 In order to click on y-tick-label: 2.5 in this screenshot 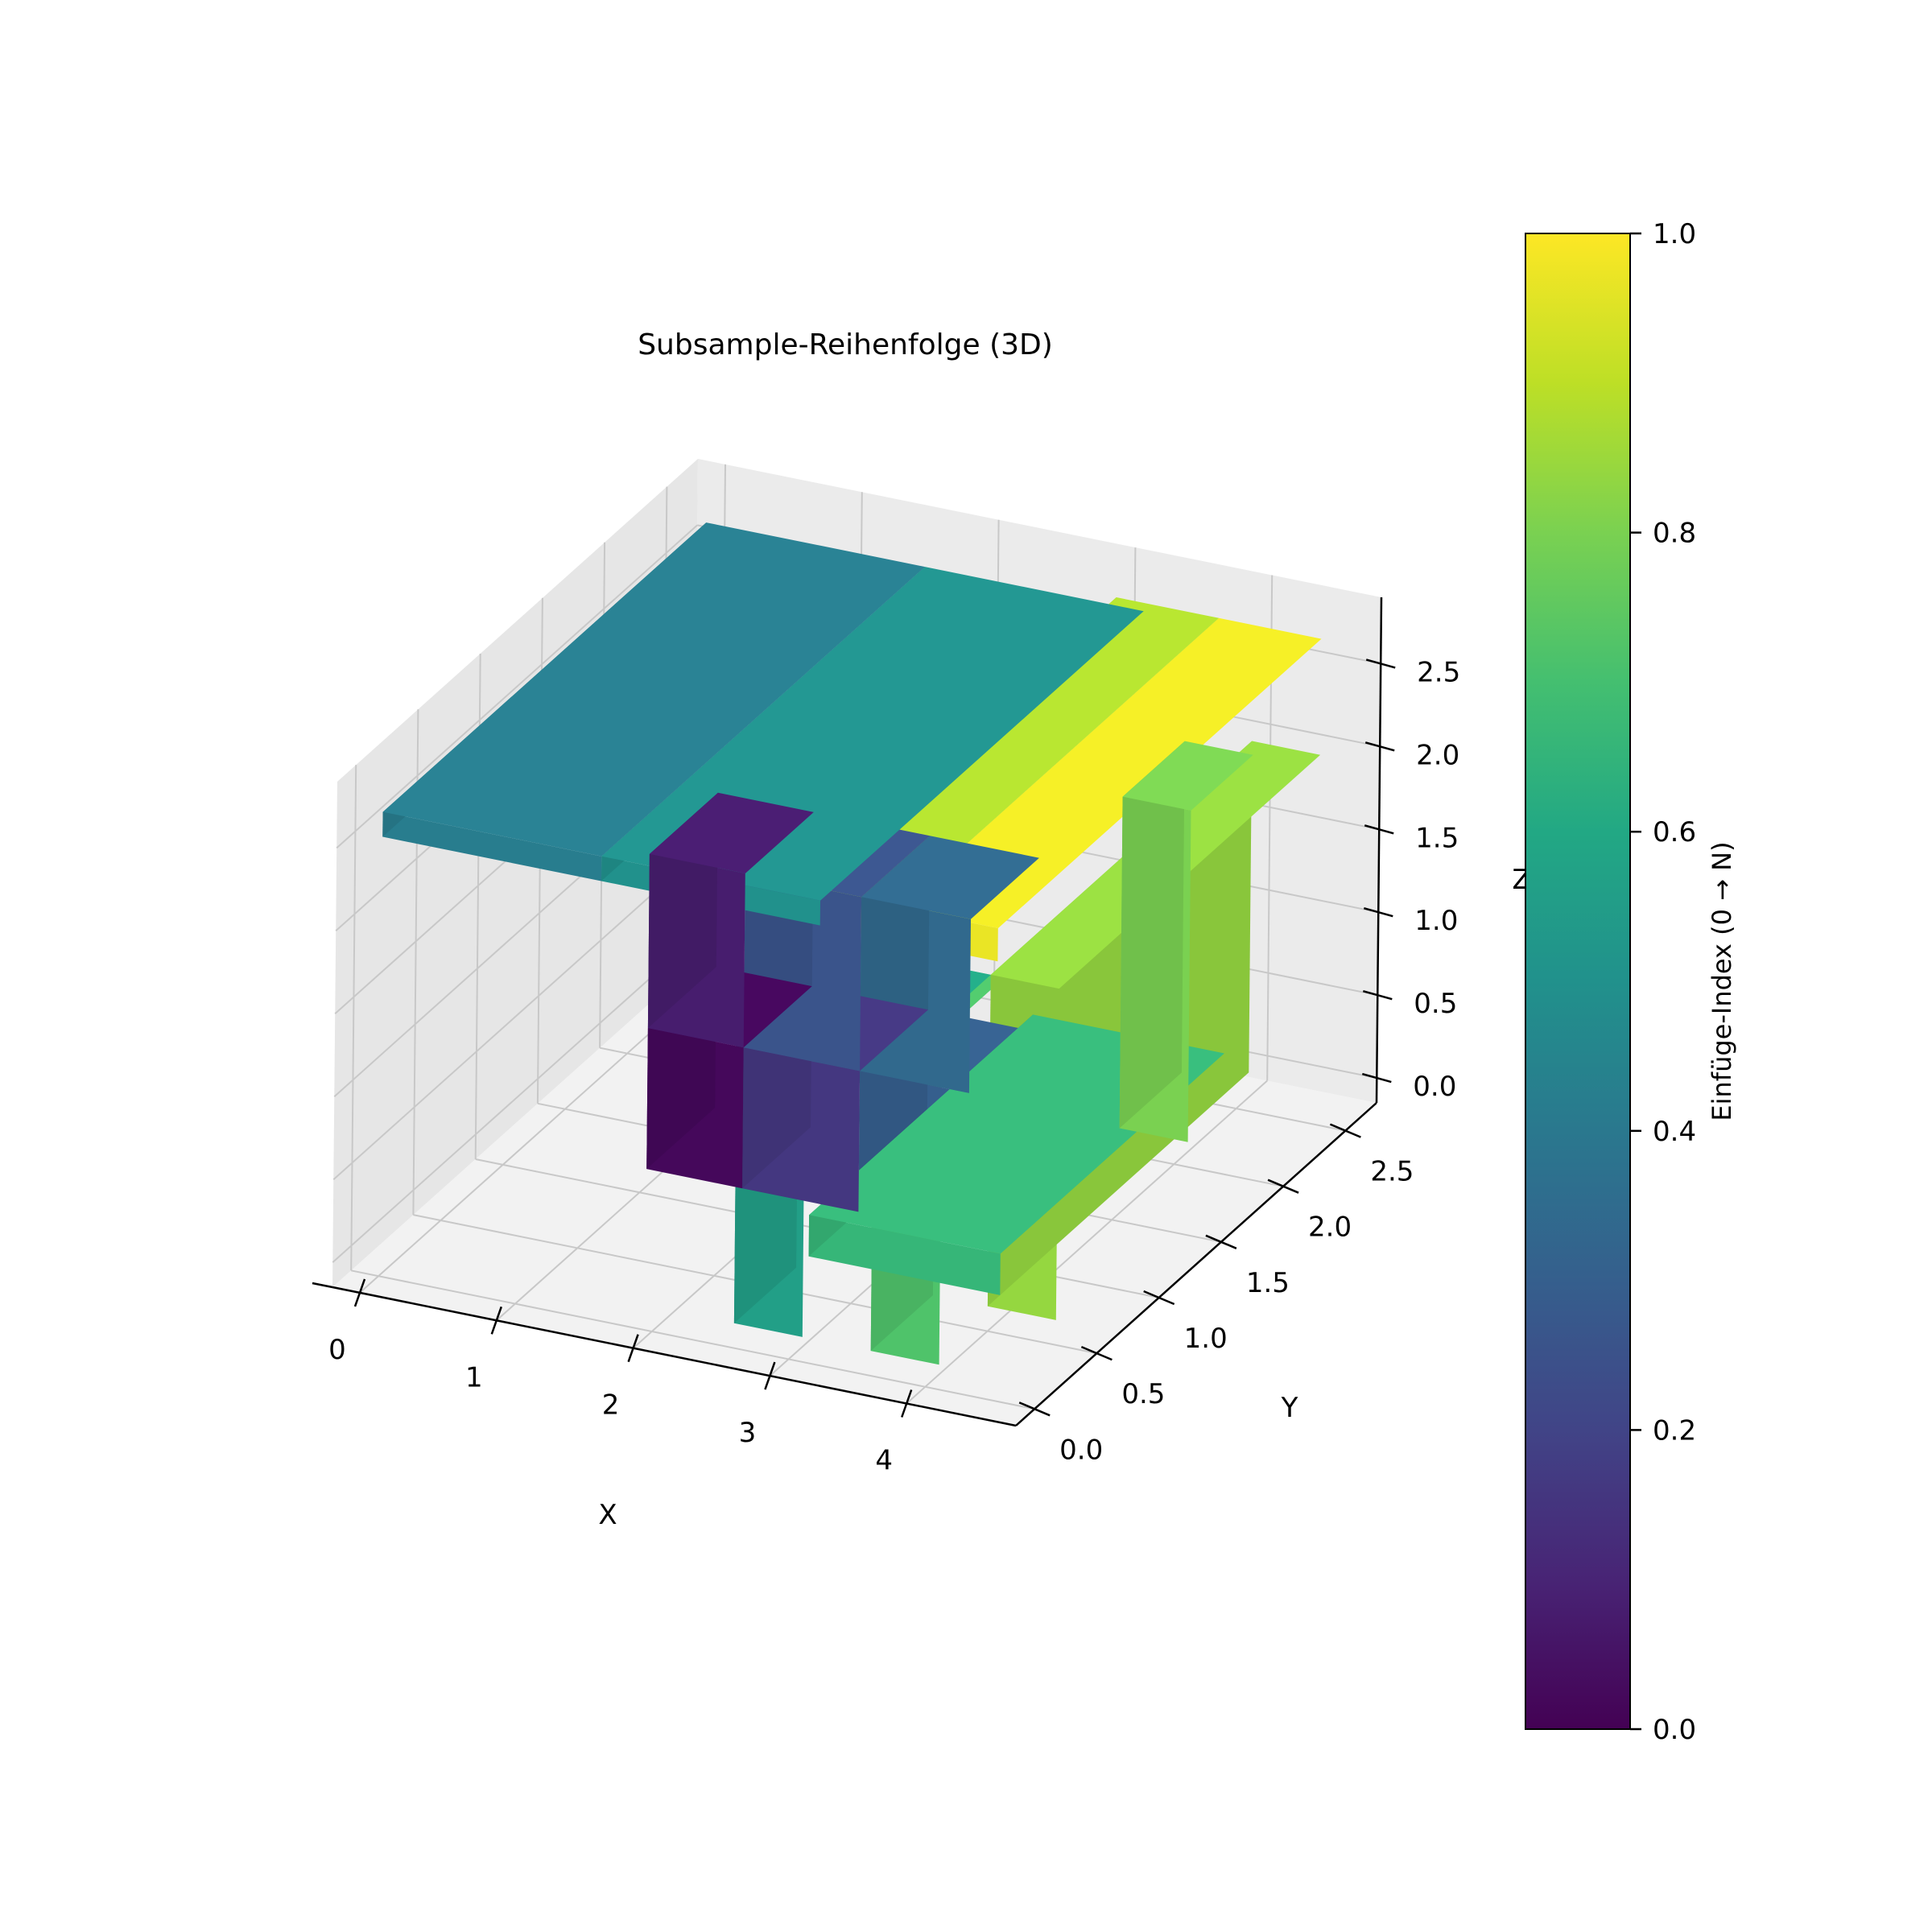, I will do `click(1392, 1172)`.